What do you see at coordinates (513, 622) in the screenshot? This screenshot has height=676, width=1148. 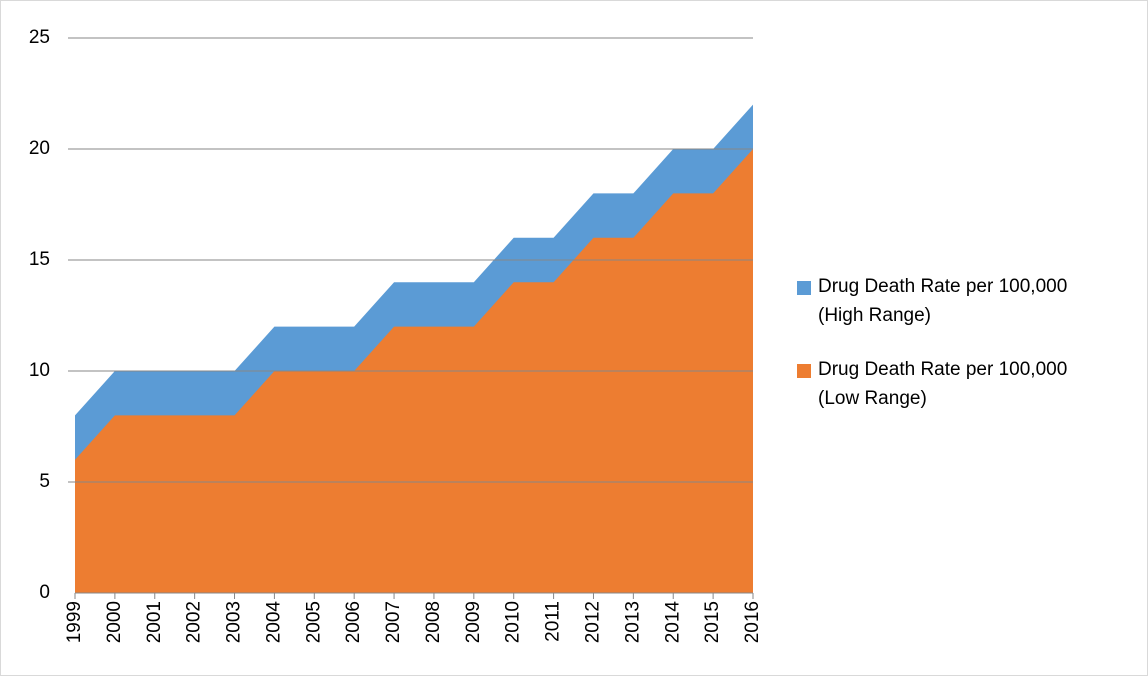 I see `x-tick-label: 2010` at bounding box center [513, 622].